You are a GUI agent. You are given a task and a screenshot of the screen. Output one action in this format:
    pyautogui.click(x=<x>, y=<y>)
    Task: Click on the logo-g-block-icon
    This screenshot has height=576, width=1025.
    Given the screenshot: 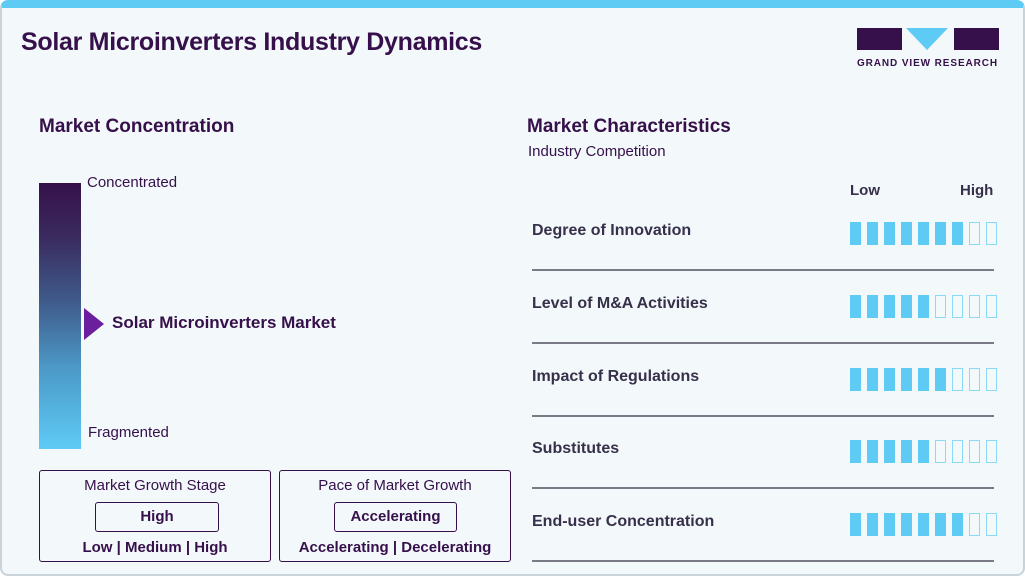 What is the action you would take?
    pyautogui.click(x=879, y=39)
    